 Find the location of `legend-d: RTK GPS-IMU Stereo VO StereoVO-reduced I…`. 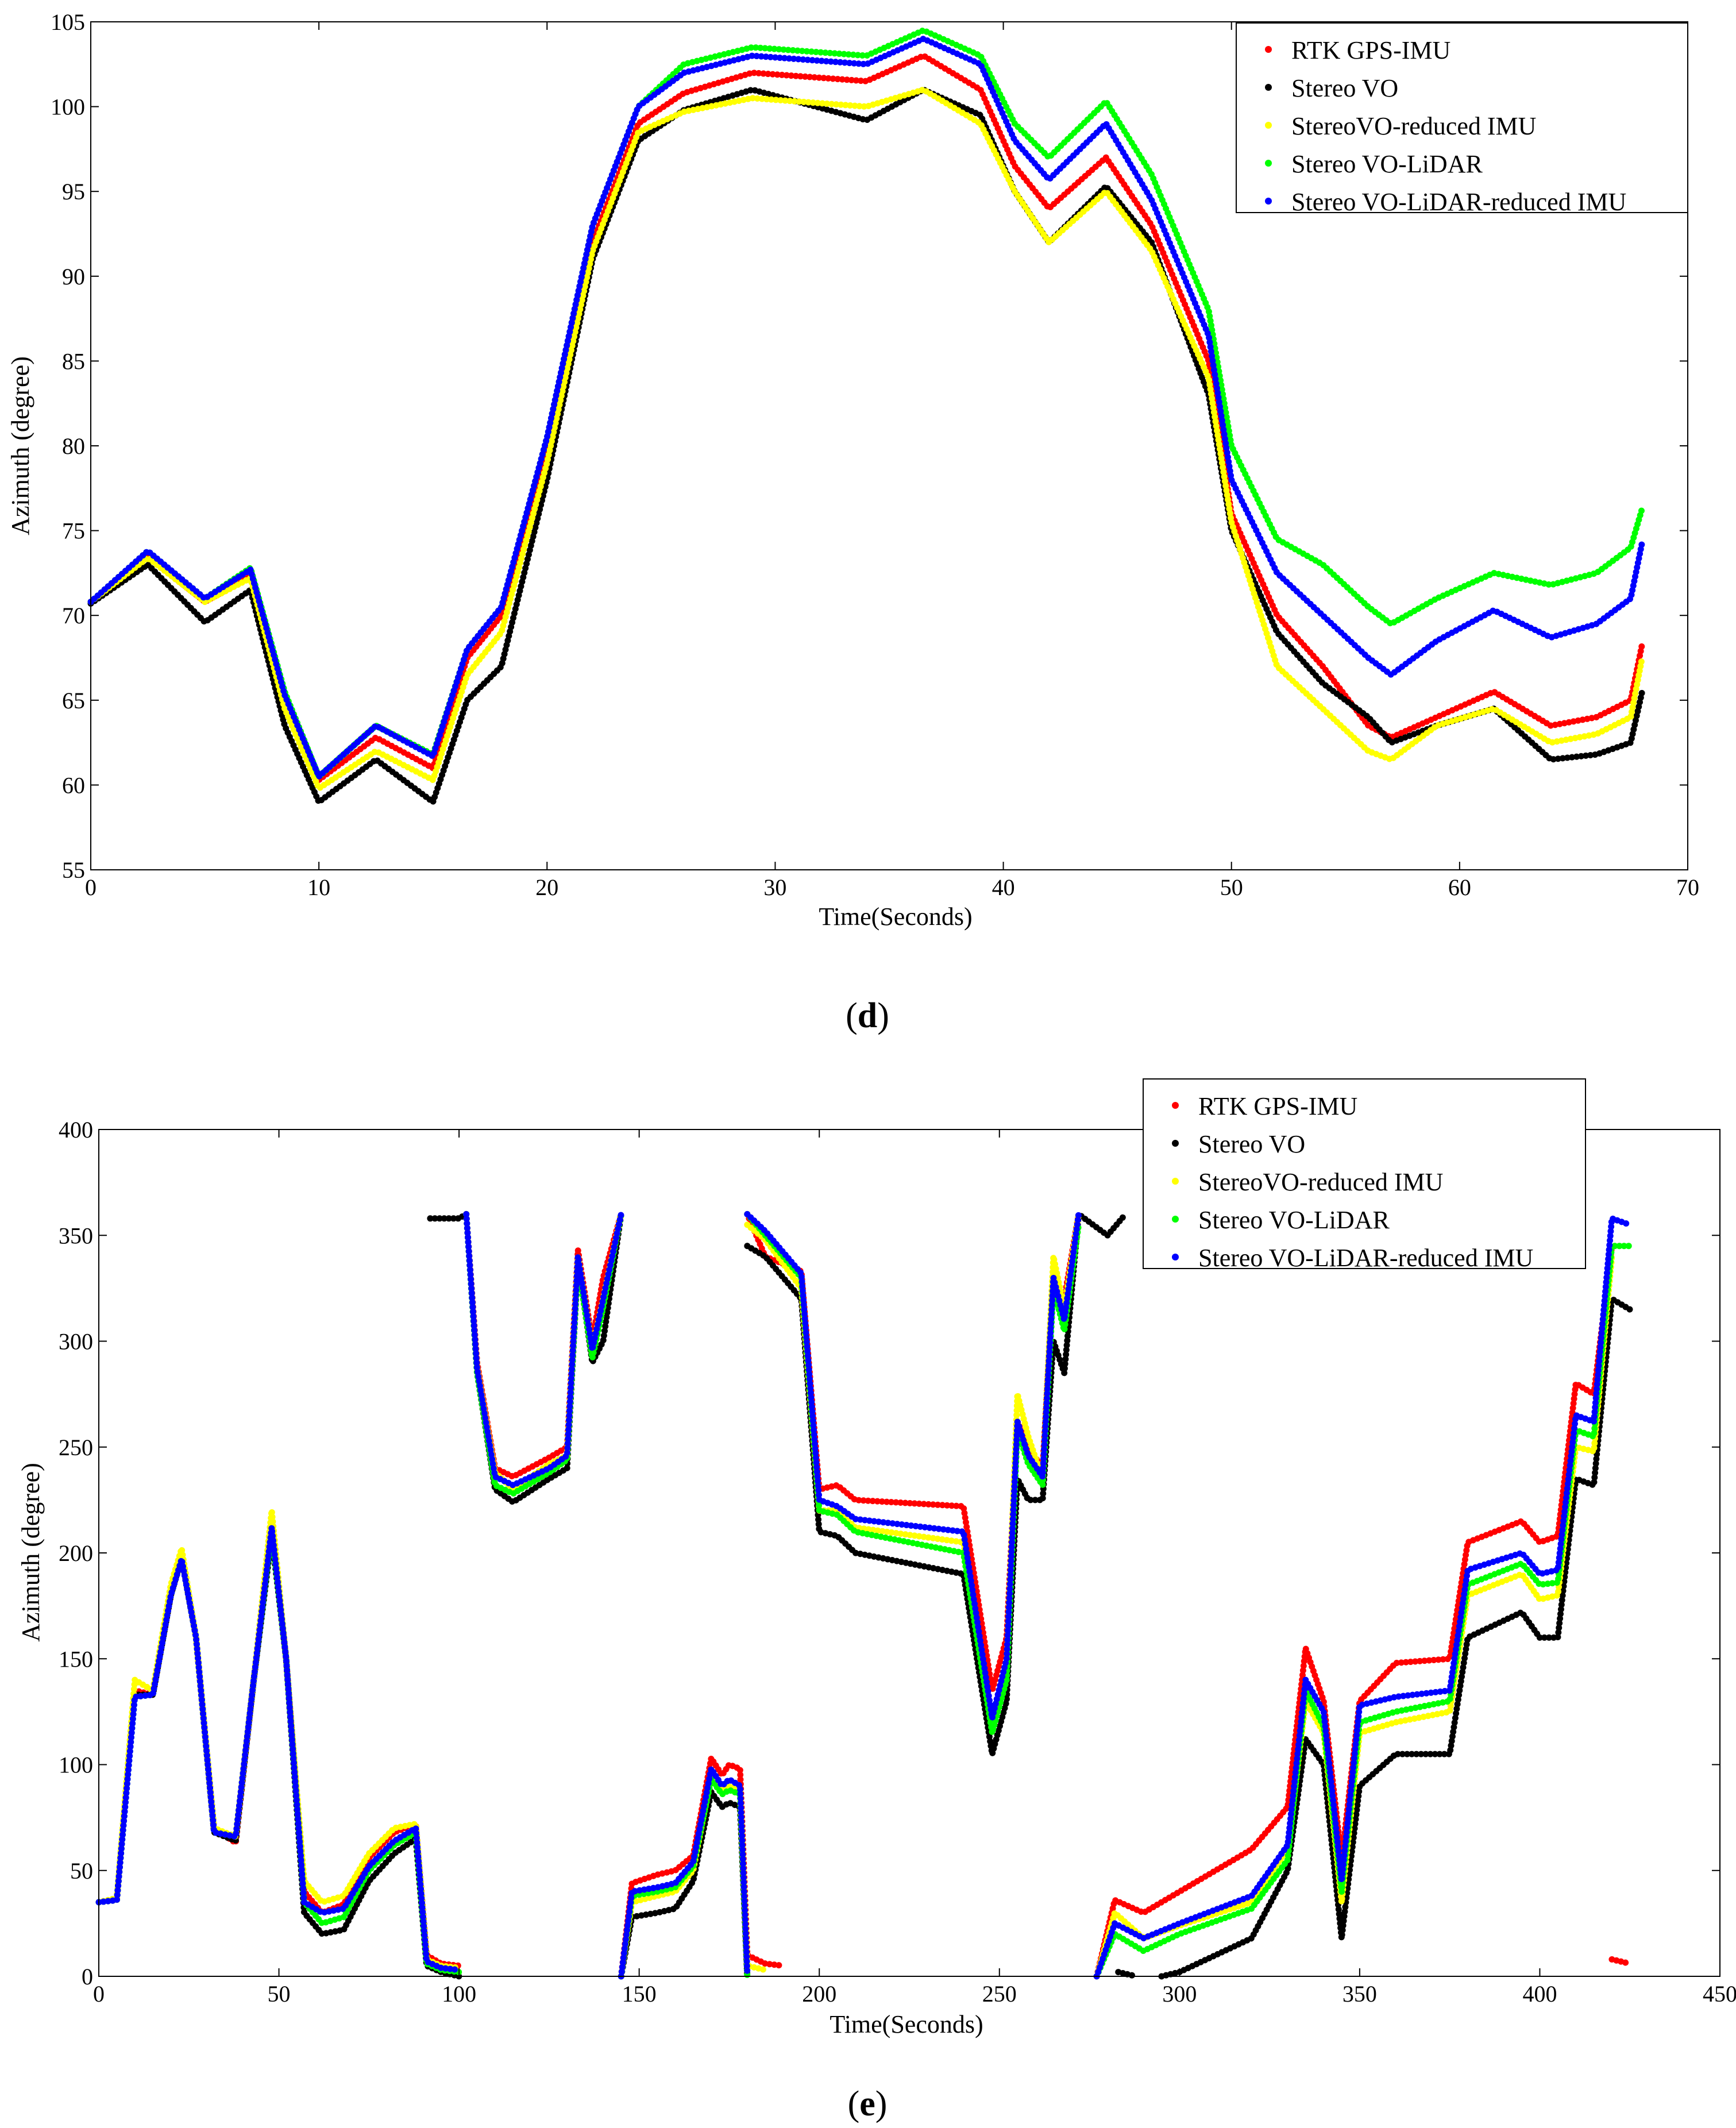

legend-d: RTK GPS-IMU Stereo VO StereoVO-reduced I… is located at coordinates (1462, 119).